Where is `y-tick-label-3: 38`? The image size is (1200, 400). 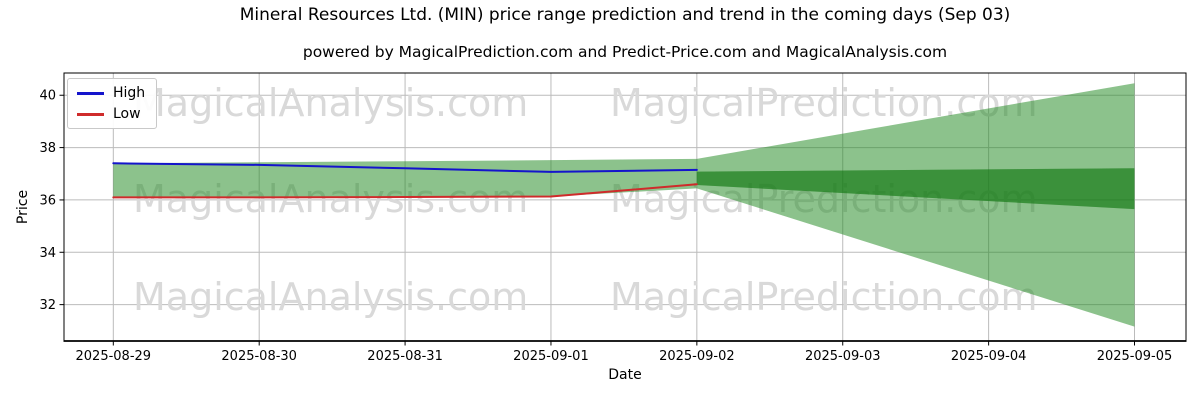 y-tick-label-3: 38 is located at coordinates (47, 148).